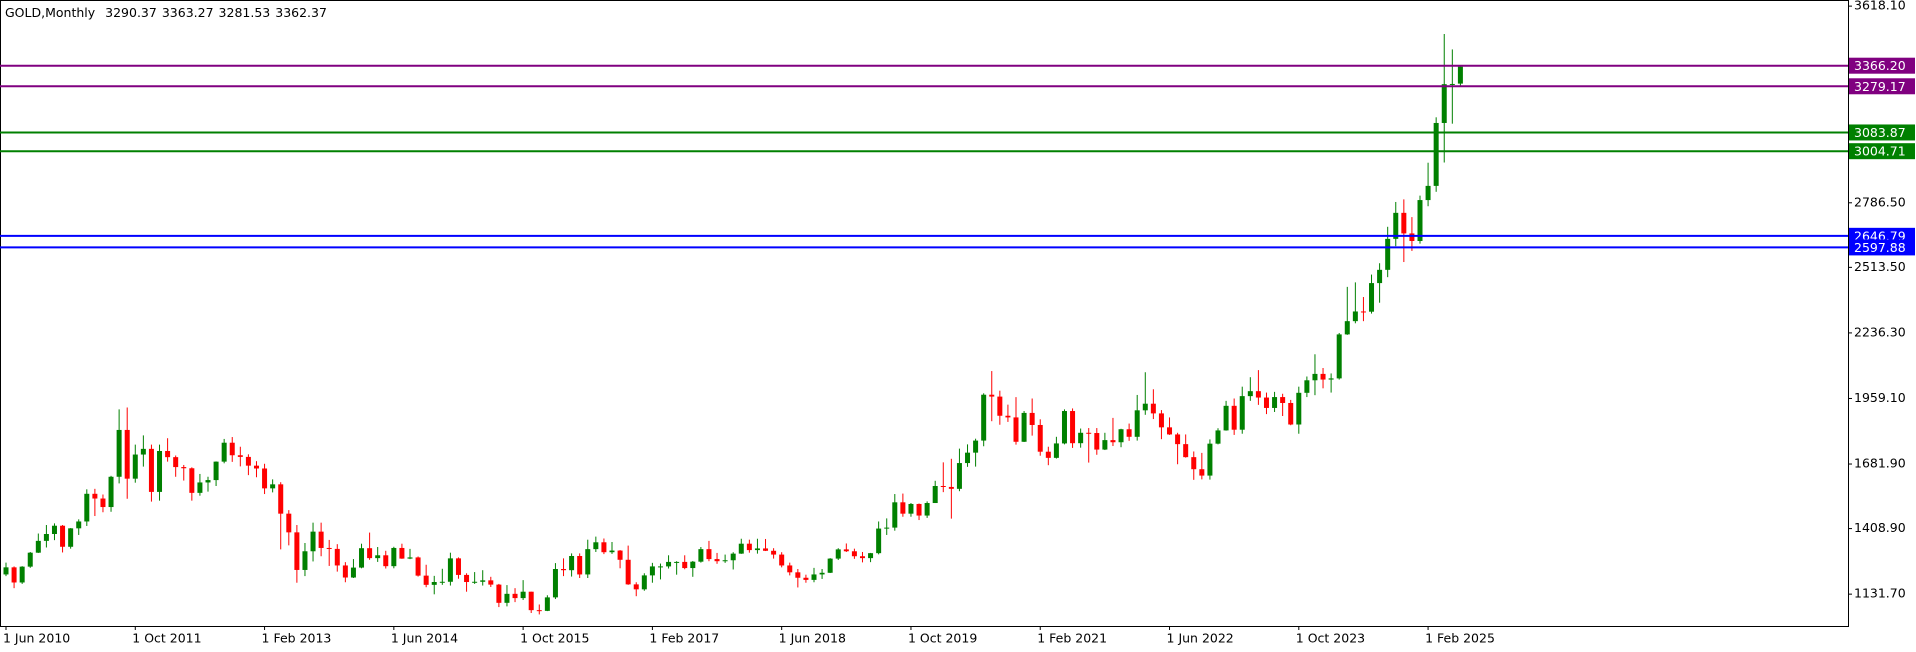  I want to click on level-label: 2597.88, so click(1880, 247).